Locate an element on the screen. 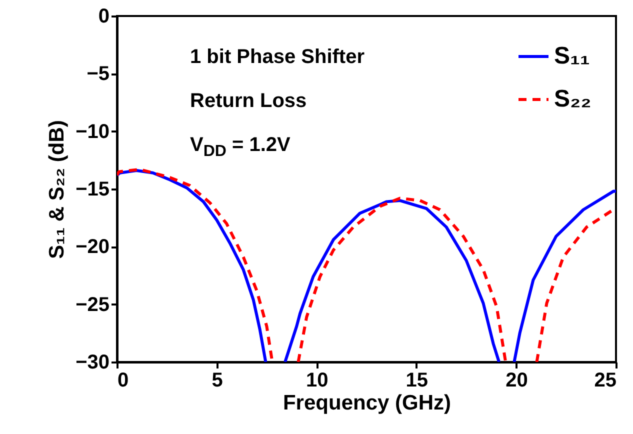 This screenshot has height=434, width=633. annotation: V$_{DD}$ = 1.2V is located at coordinates (240, 147).